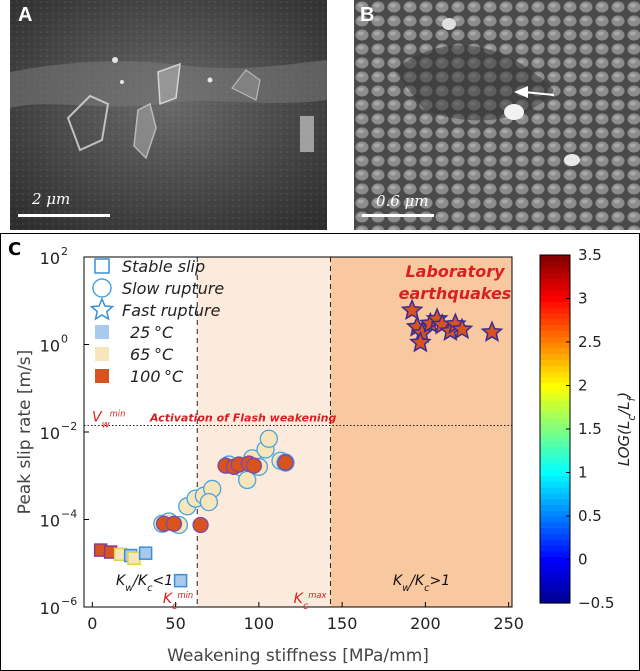 The image size is (640, 671). Describe the element at coordinates (102, 309) in the screenshot. I see `legend-star-icon` at that location.